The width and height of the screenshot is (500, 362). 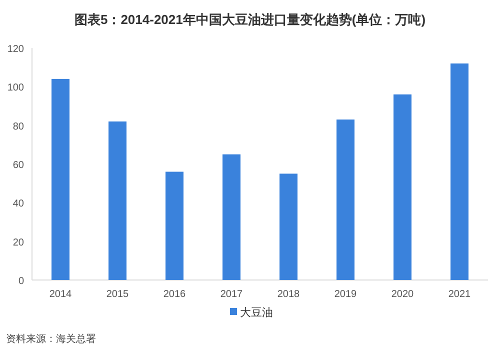 What do you see at coordinates (256, 312) in the screenshot?
I see `legend-label: 大豆油` at bounding box center [256, 312].